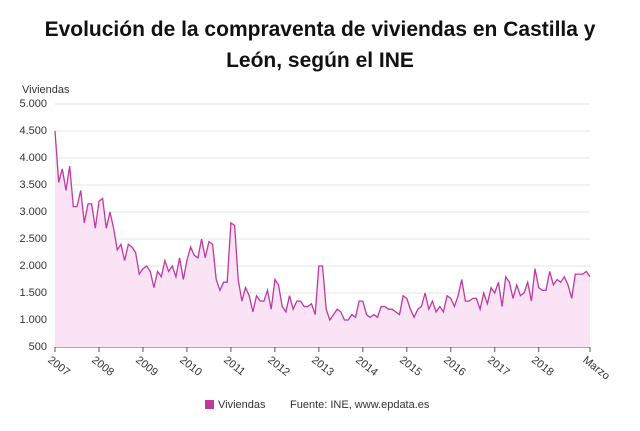 The width and height of the screenshot is (640, 431). Describe the element at coordinates (33, 185) in the screenshot. I see `y-tick-label: 3.500` at that location.